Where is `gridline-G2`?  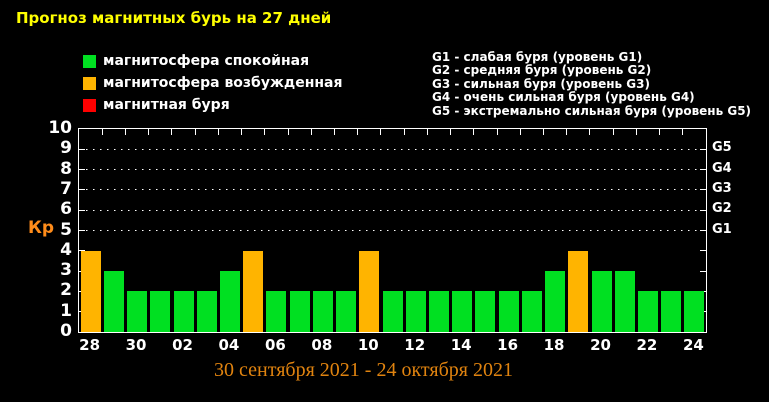 gridline-G2 is located at coordinates (392, 210).